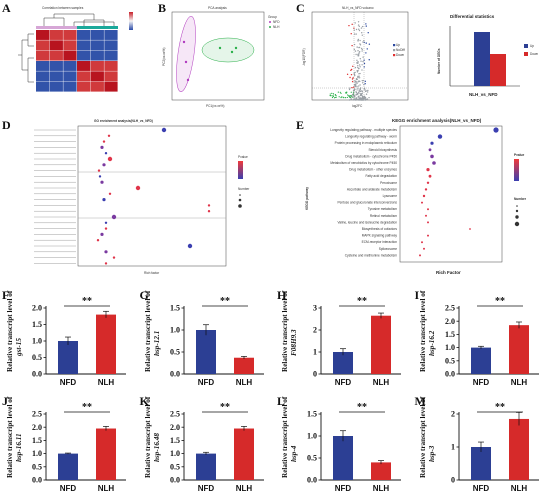 The image size is (550, 503). I want to click on y-tick-label: 1.0, so click(312, 436).